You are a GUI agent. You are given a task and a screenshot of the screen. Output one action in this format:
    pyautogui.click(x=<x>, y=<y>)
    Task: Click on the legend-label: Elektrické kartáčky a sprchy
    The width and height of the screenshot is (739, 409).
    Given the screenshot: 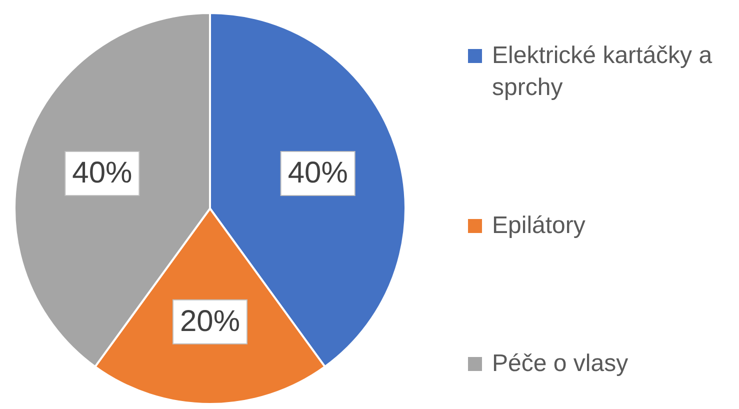 What is the action you would take?
    pyautogui.click(x=603, y=72)
    